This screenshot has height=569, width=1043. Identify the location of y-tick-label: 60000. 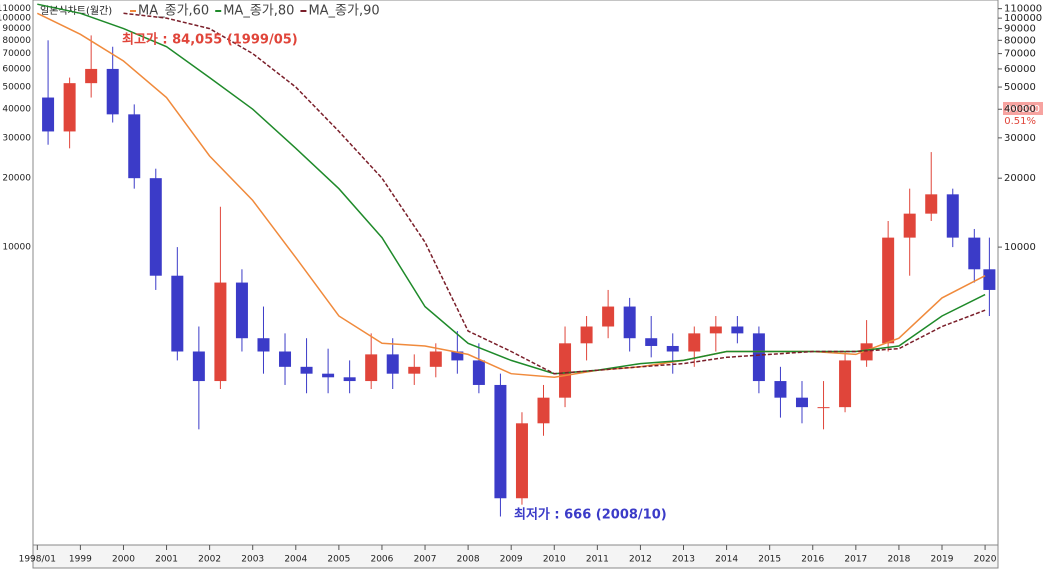
(1020, 69).